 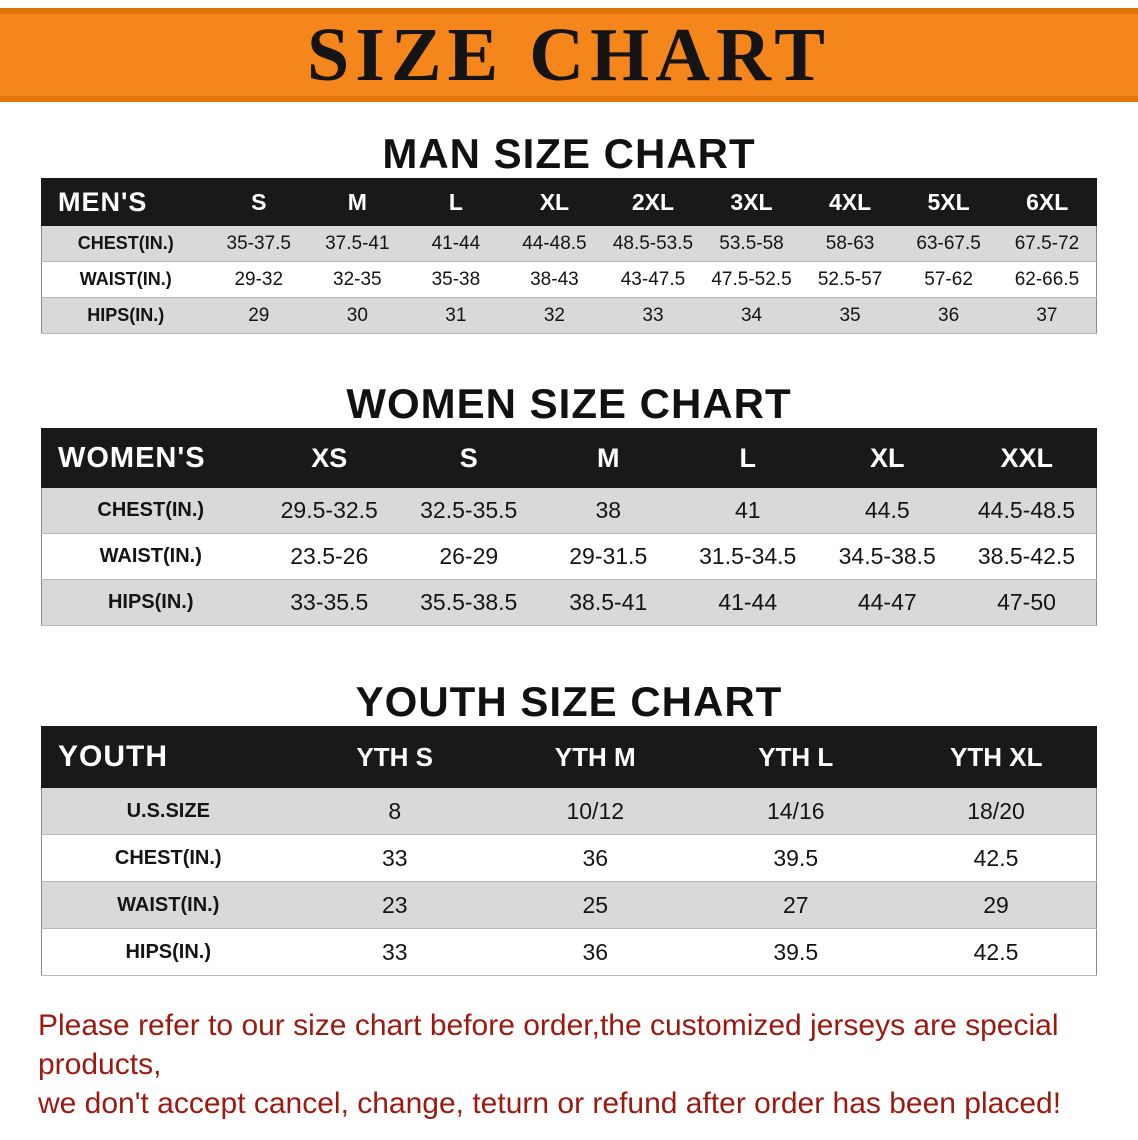 What do you see at coordinates (394, 905) in the screenshot?
I see `measurement-value-cell: 23` at bounding box center [394, 905].